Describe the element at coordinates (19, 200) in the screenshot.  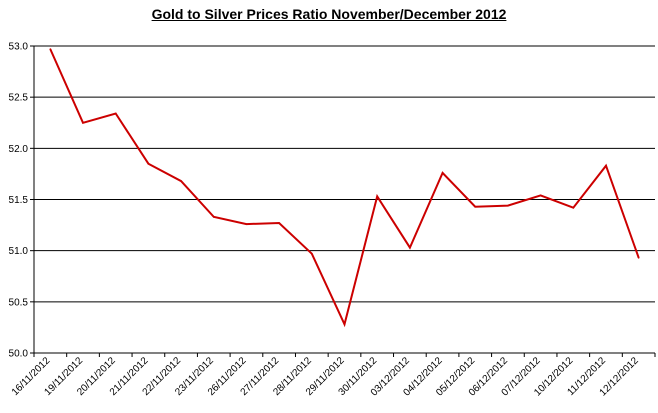
I see `y-tick-label: 51.5` at that location.